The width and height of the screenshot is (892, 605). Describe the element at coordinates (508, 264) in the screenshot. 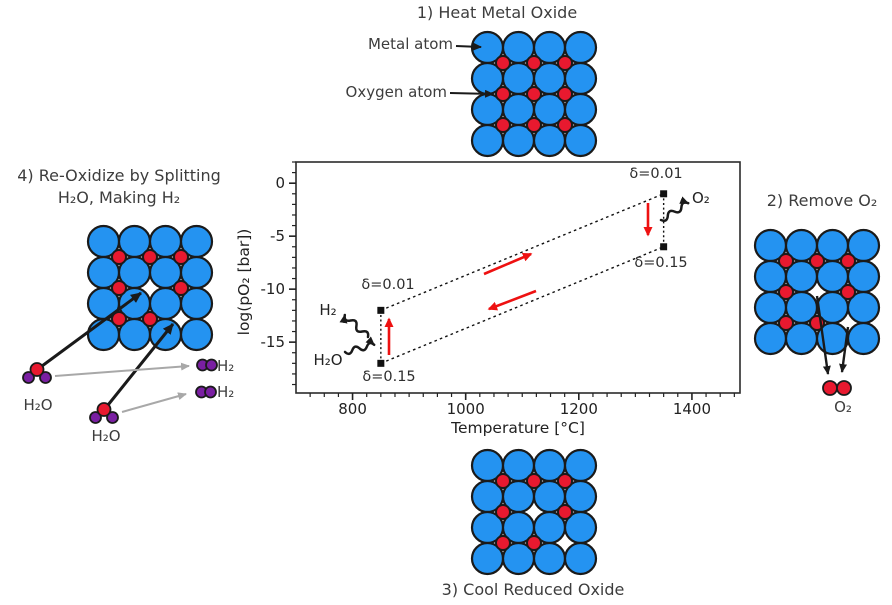

I see `heating-arrow` at that location.